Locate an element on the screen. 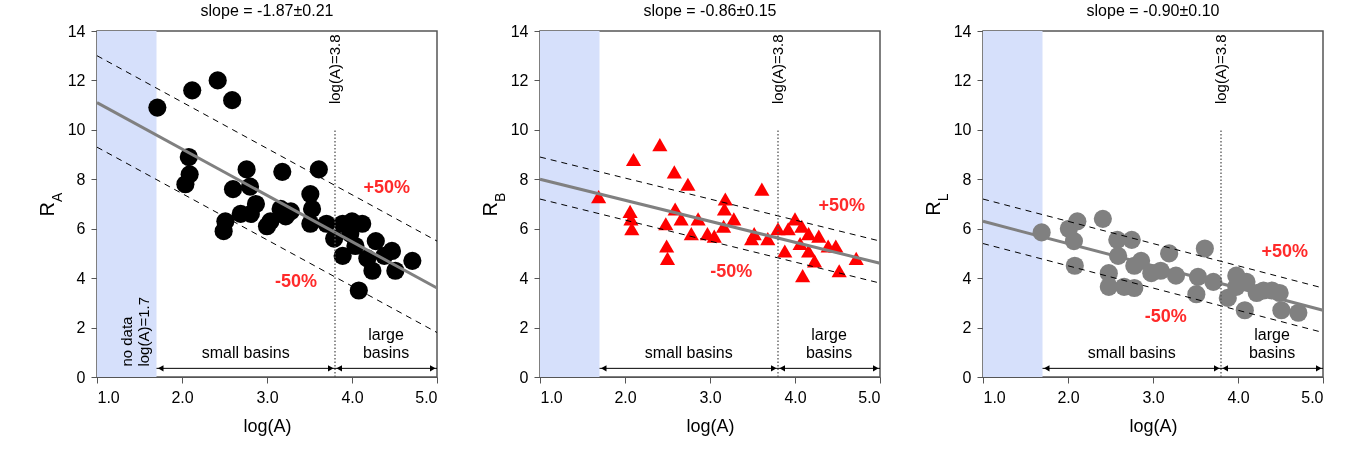 The width and height of the screenshot is (1345, 455). chart-title: slope = -1.87±0.21 is located at coordinates (267, 10).